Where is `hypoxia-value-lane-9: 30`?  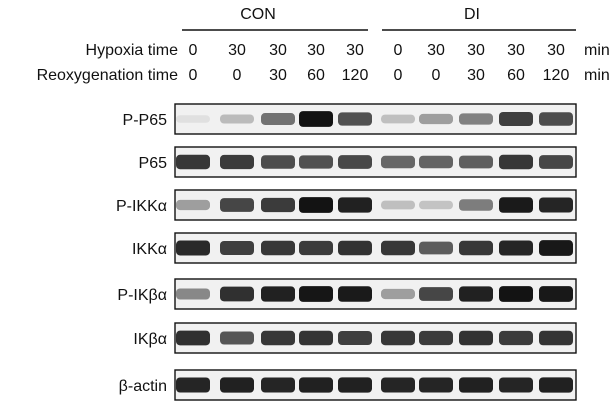
hypoxia-value-lane-9: 30 is located at coordinates (516, 50).